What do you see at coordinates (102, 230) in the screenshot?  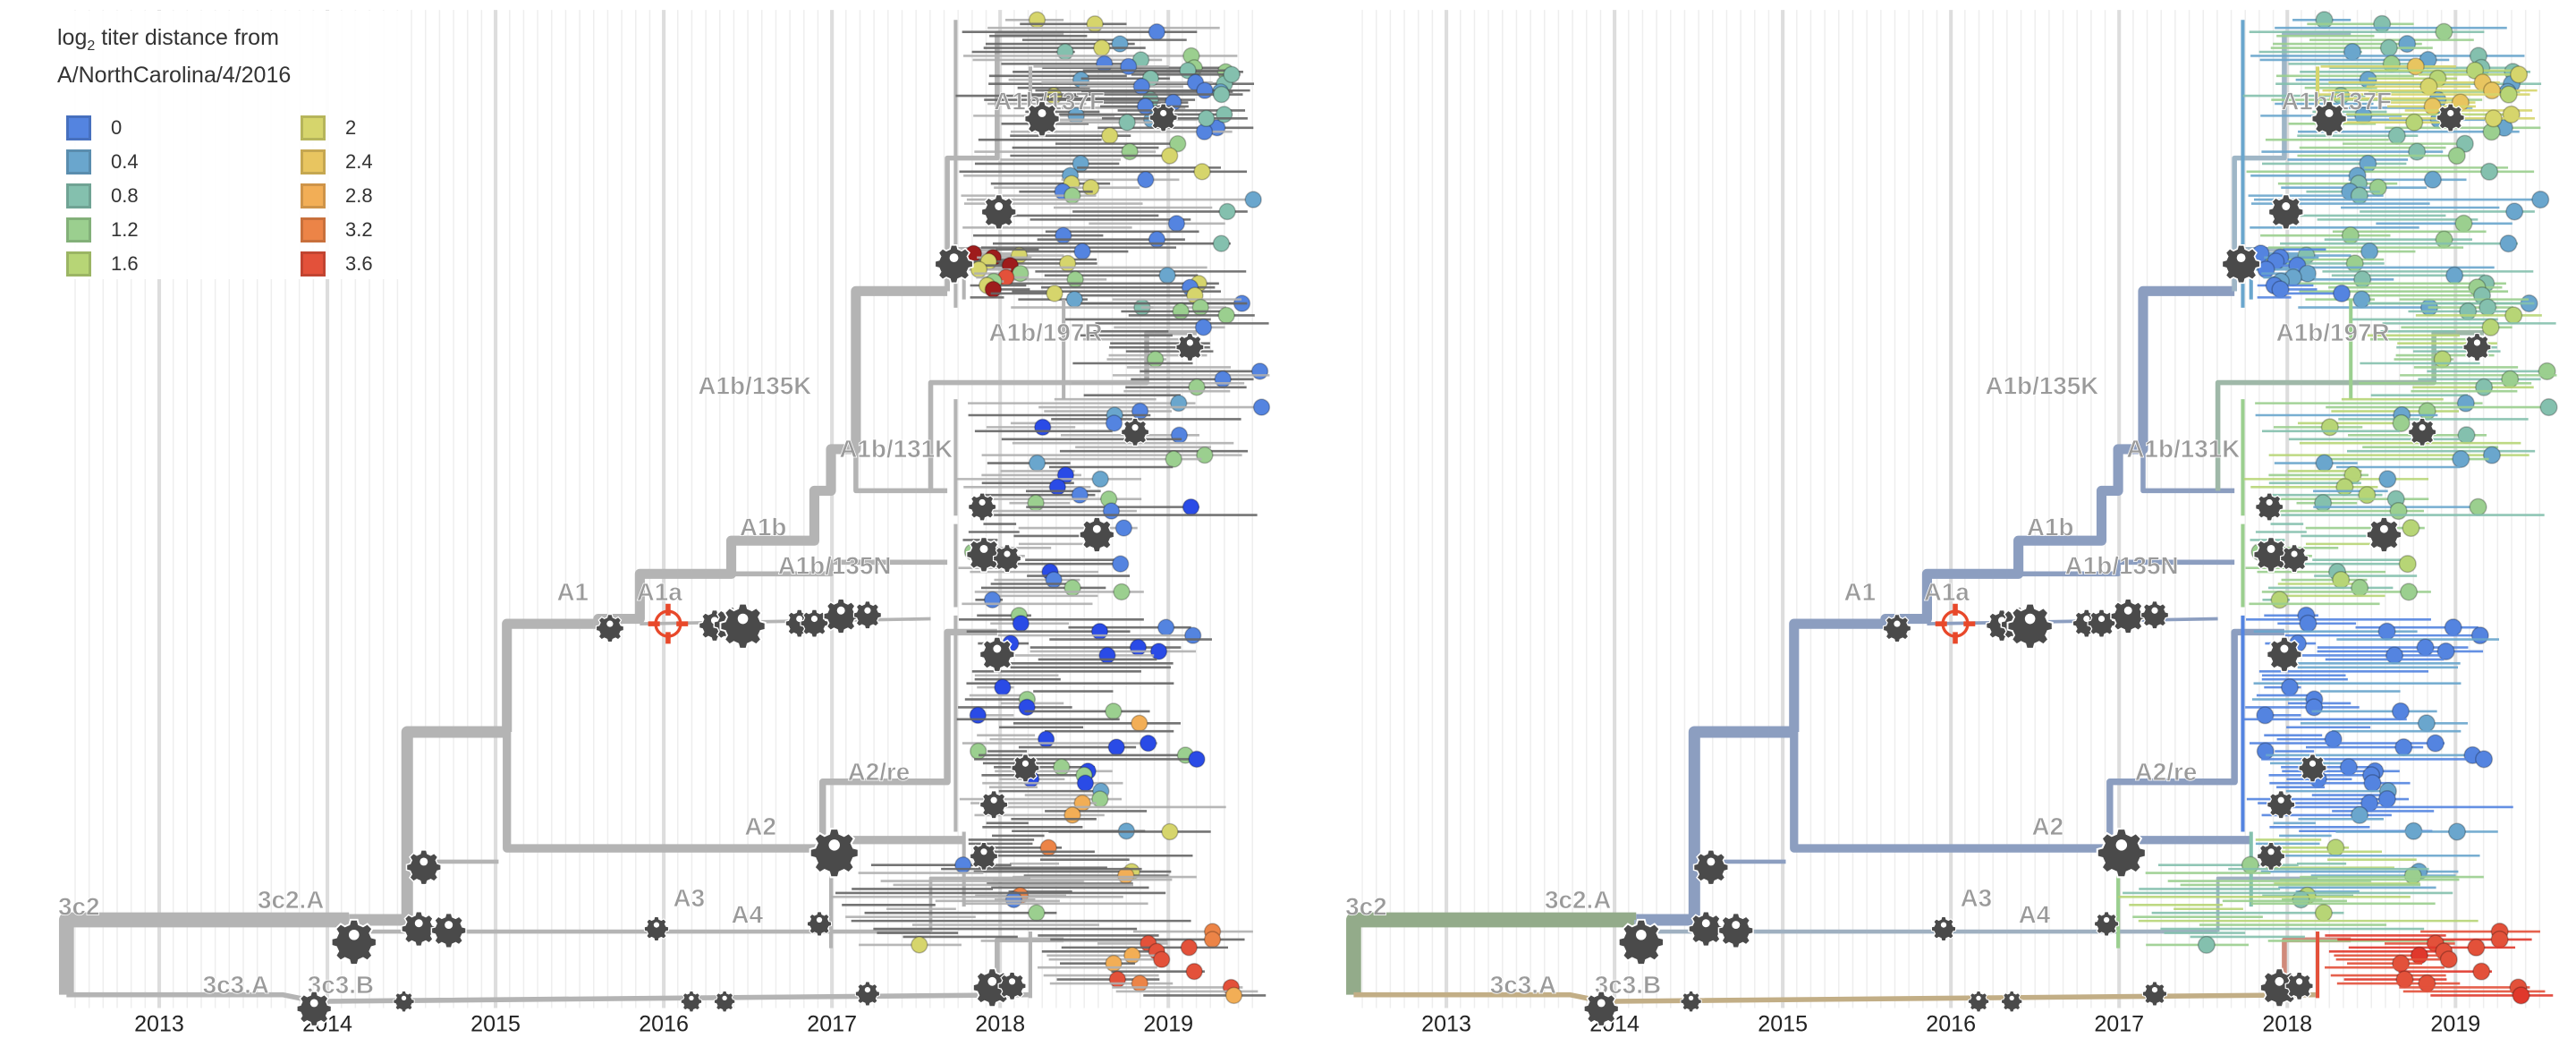 I see `legend-item: 1.2` at bounding box center [102, 230].